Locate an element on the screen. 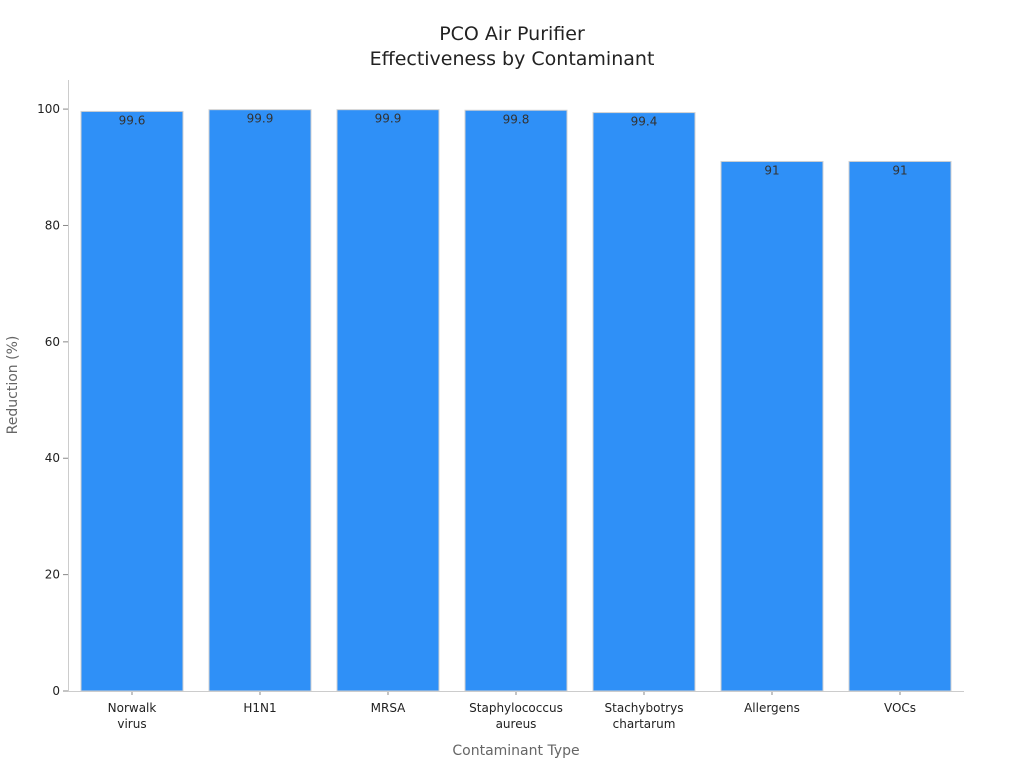  bar-value-label: 99.8 is located at coordinates (516, 119).